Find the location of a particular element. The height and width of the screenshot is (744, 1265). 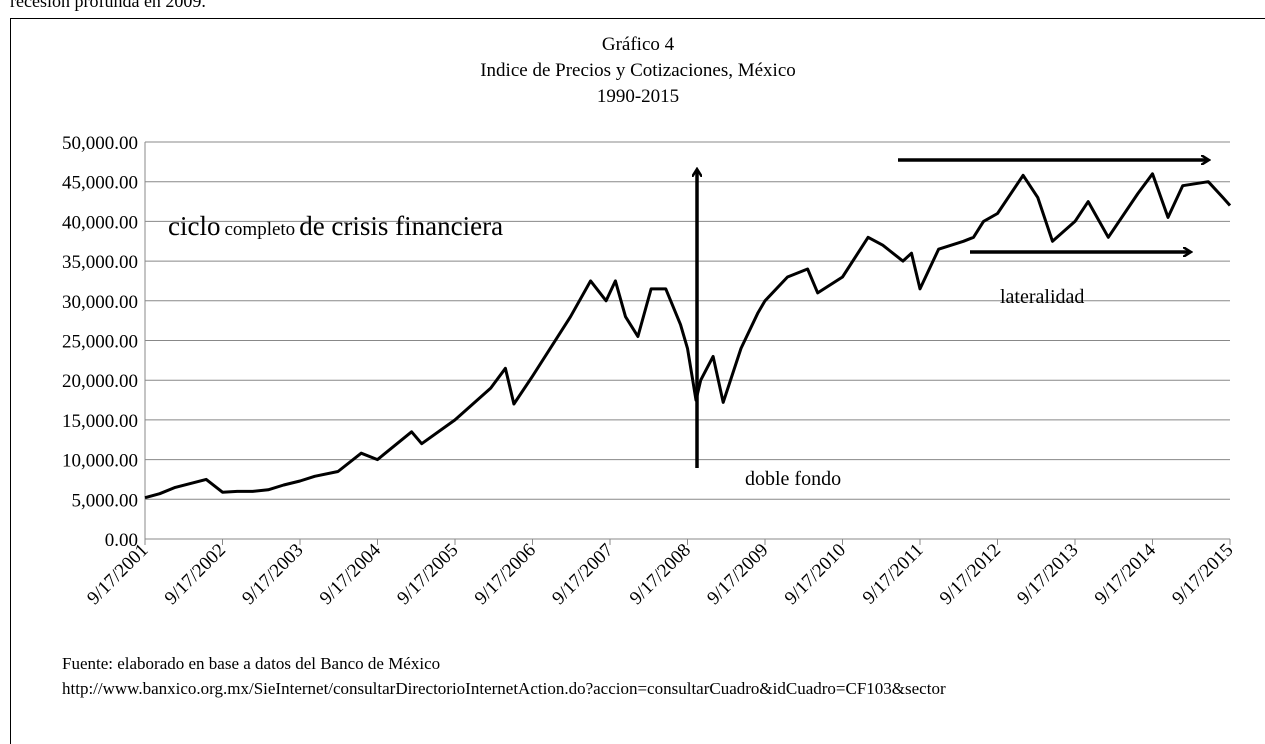

x-tick-label: 9/17/2005 is located at coordinates (427, 574).